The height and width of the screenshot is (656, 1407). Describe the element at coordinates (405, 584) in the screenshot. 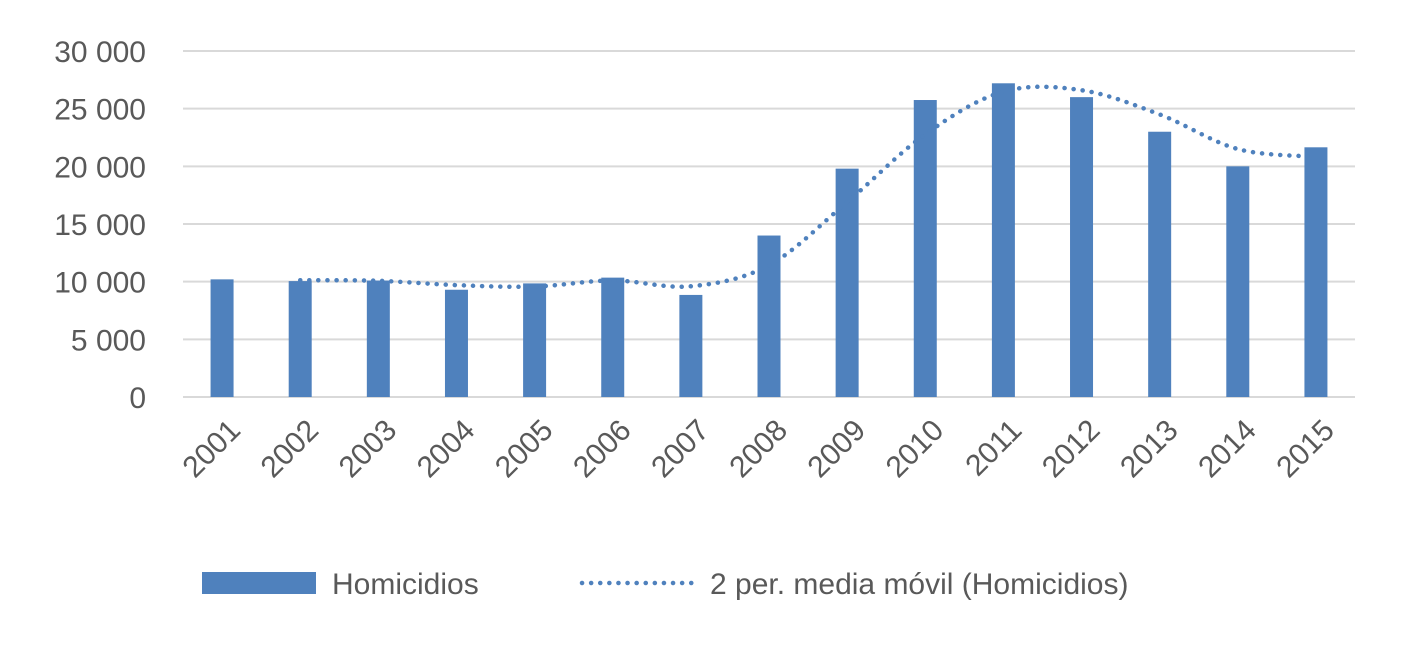

I see `legend-bar-label: Homicidios` at that location.